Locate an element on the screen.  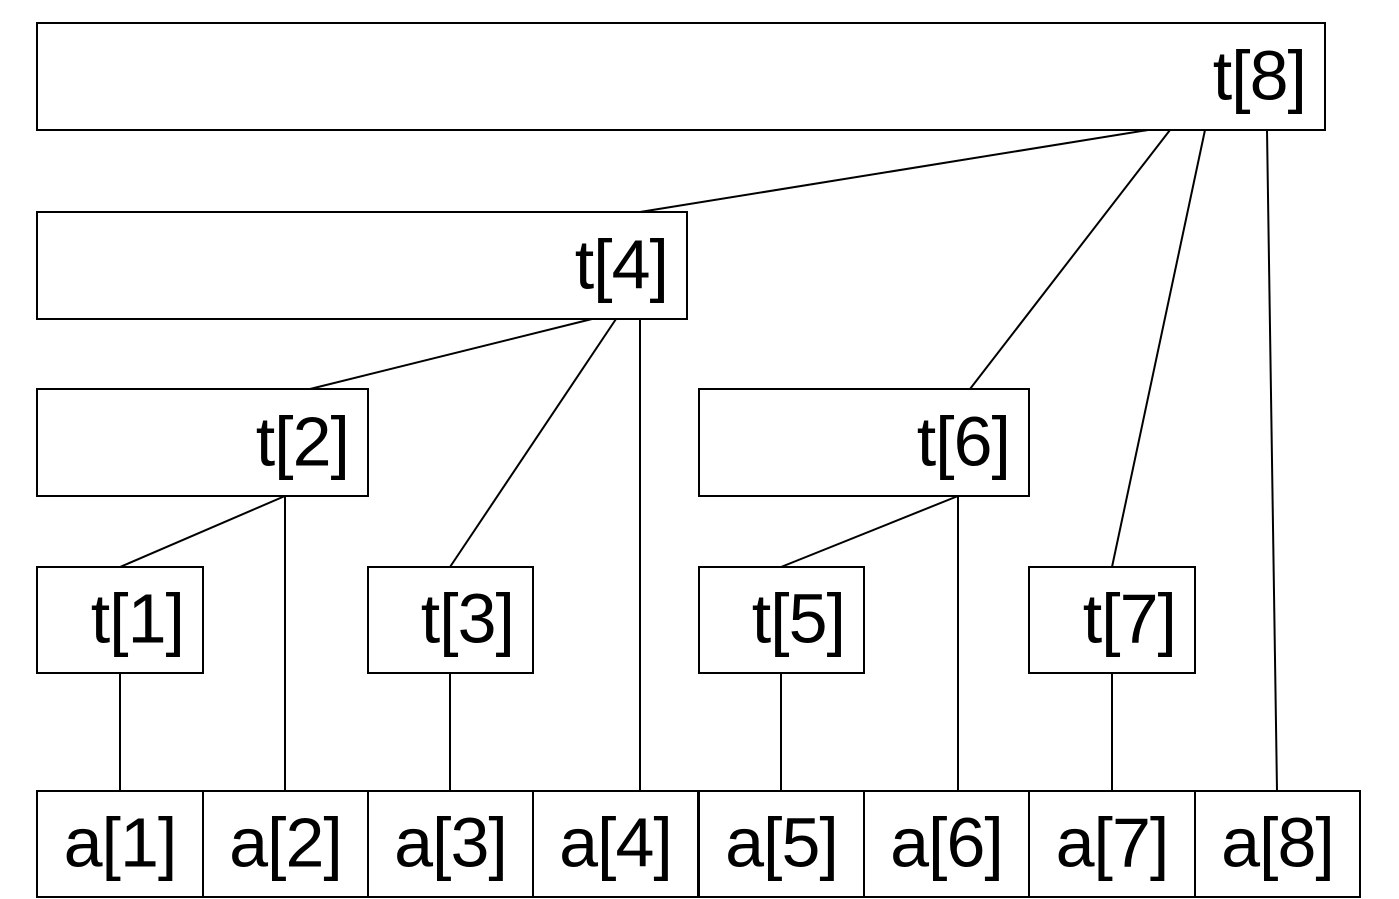
node-t7-label: t[7] is located at coordinates (1129, 618).